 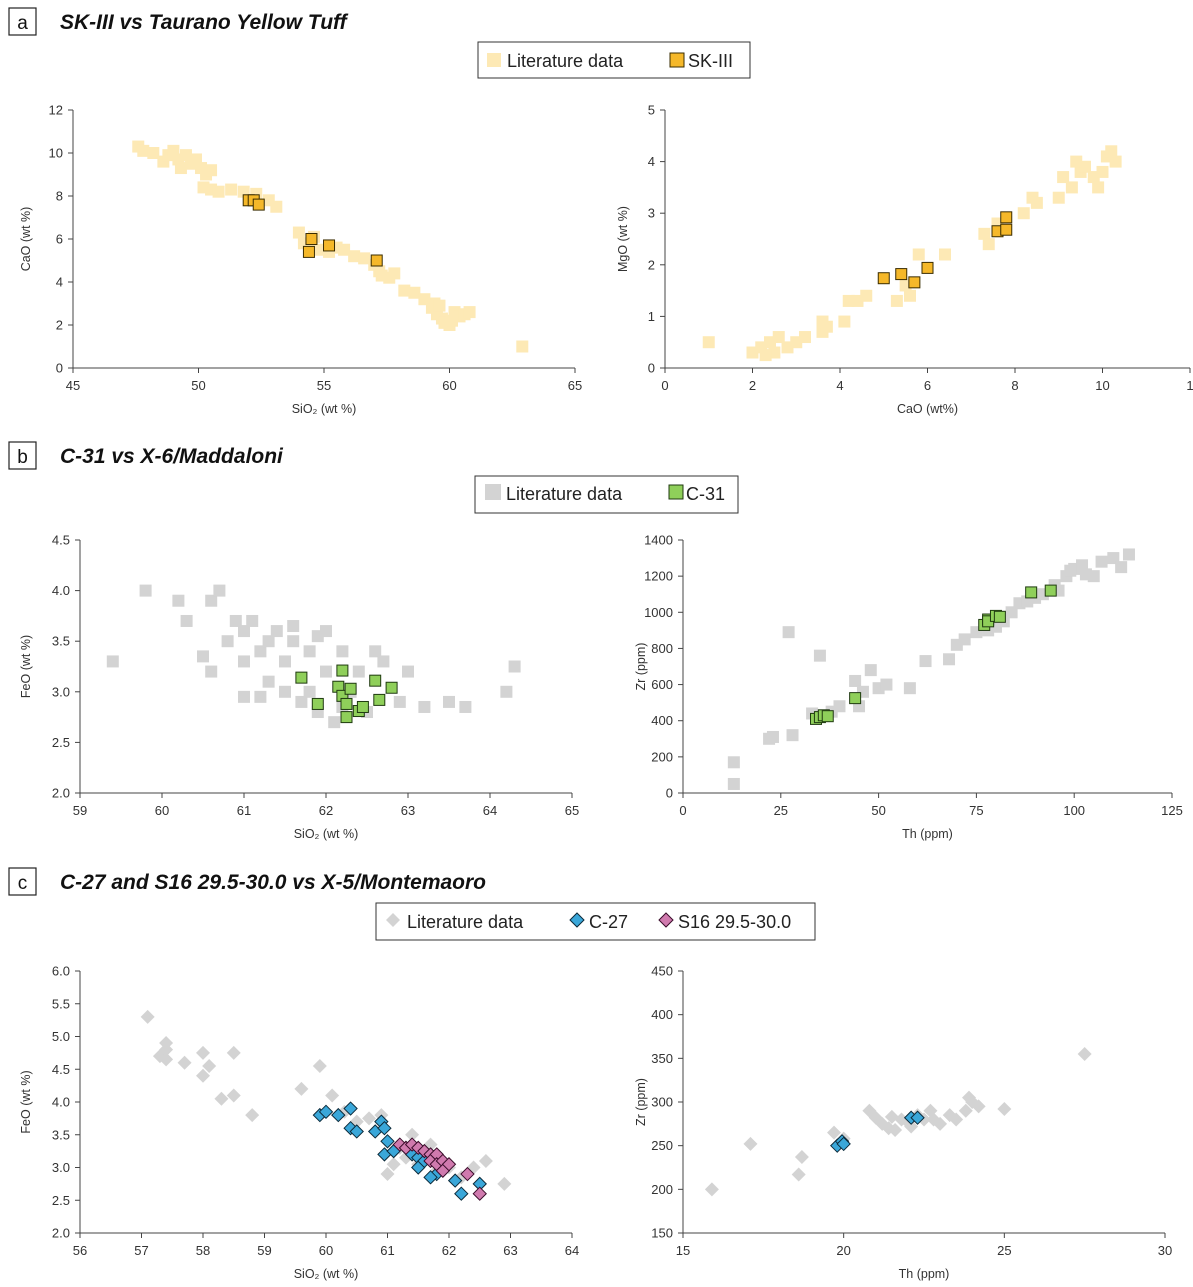 What do you see at coordinates (651, 213) in the screenshot?
I see `y-tick-label: 3` at bounding box center [651, 213].